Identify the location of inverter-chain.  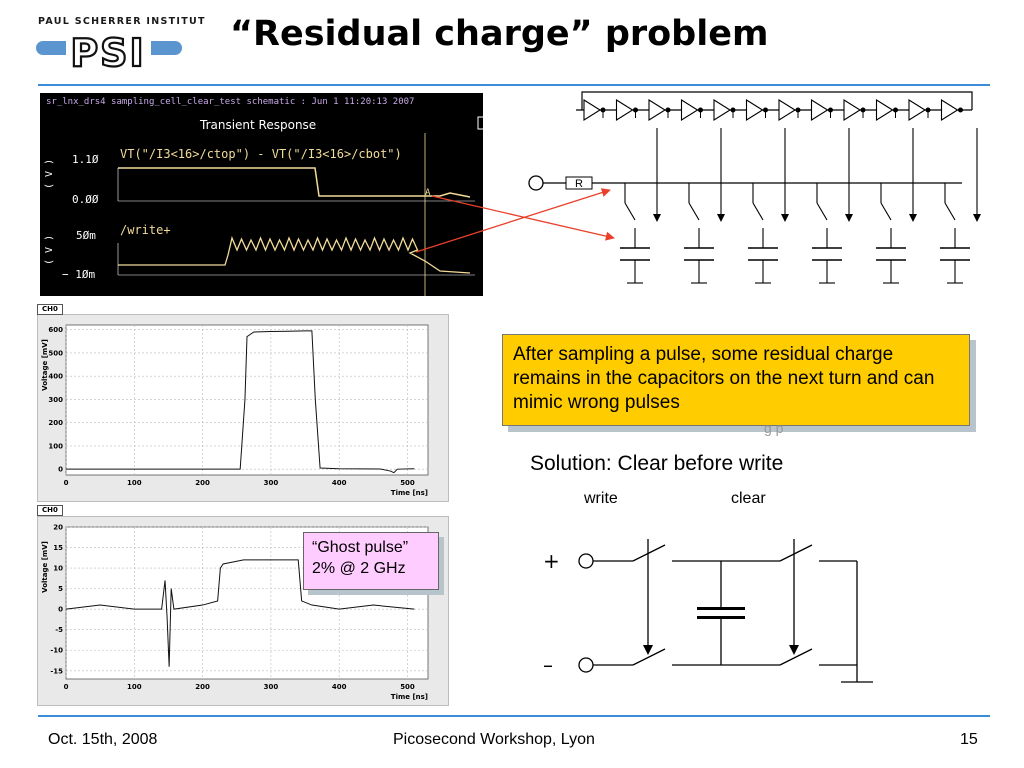
(774, 106).